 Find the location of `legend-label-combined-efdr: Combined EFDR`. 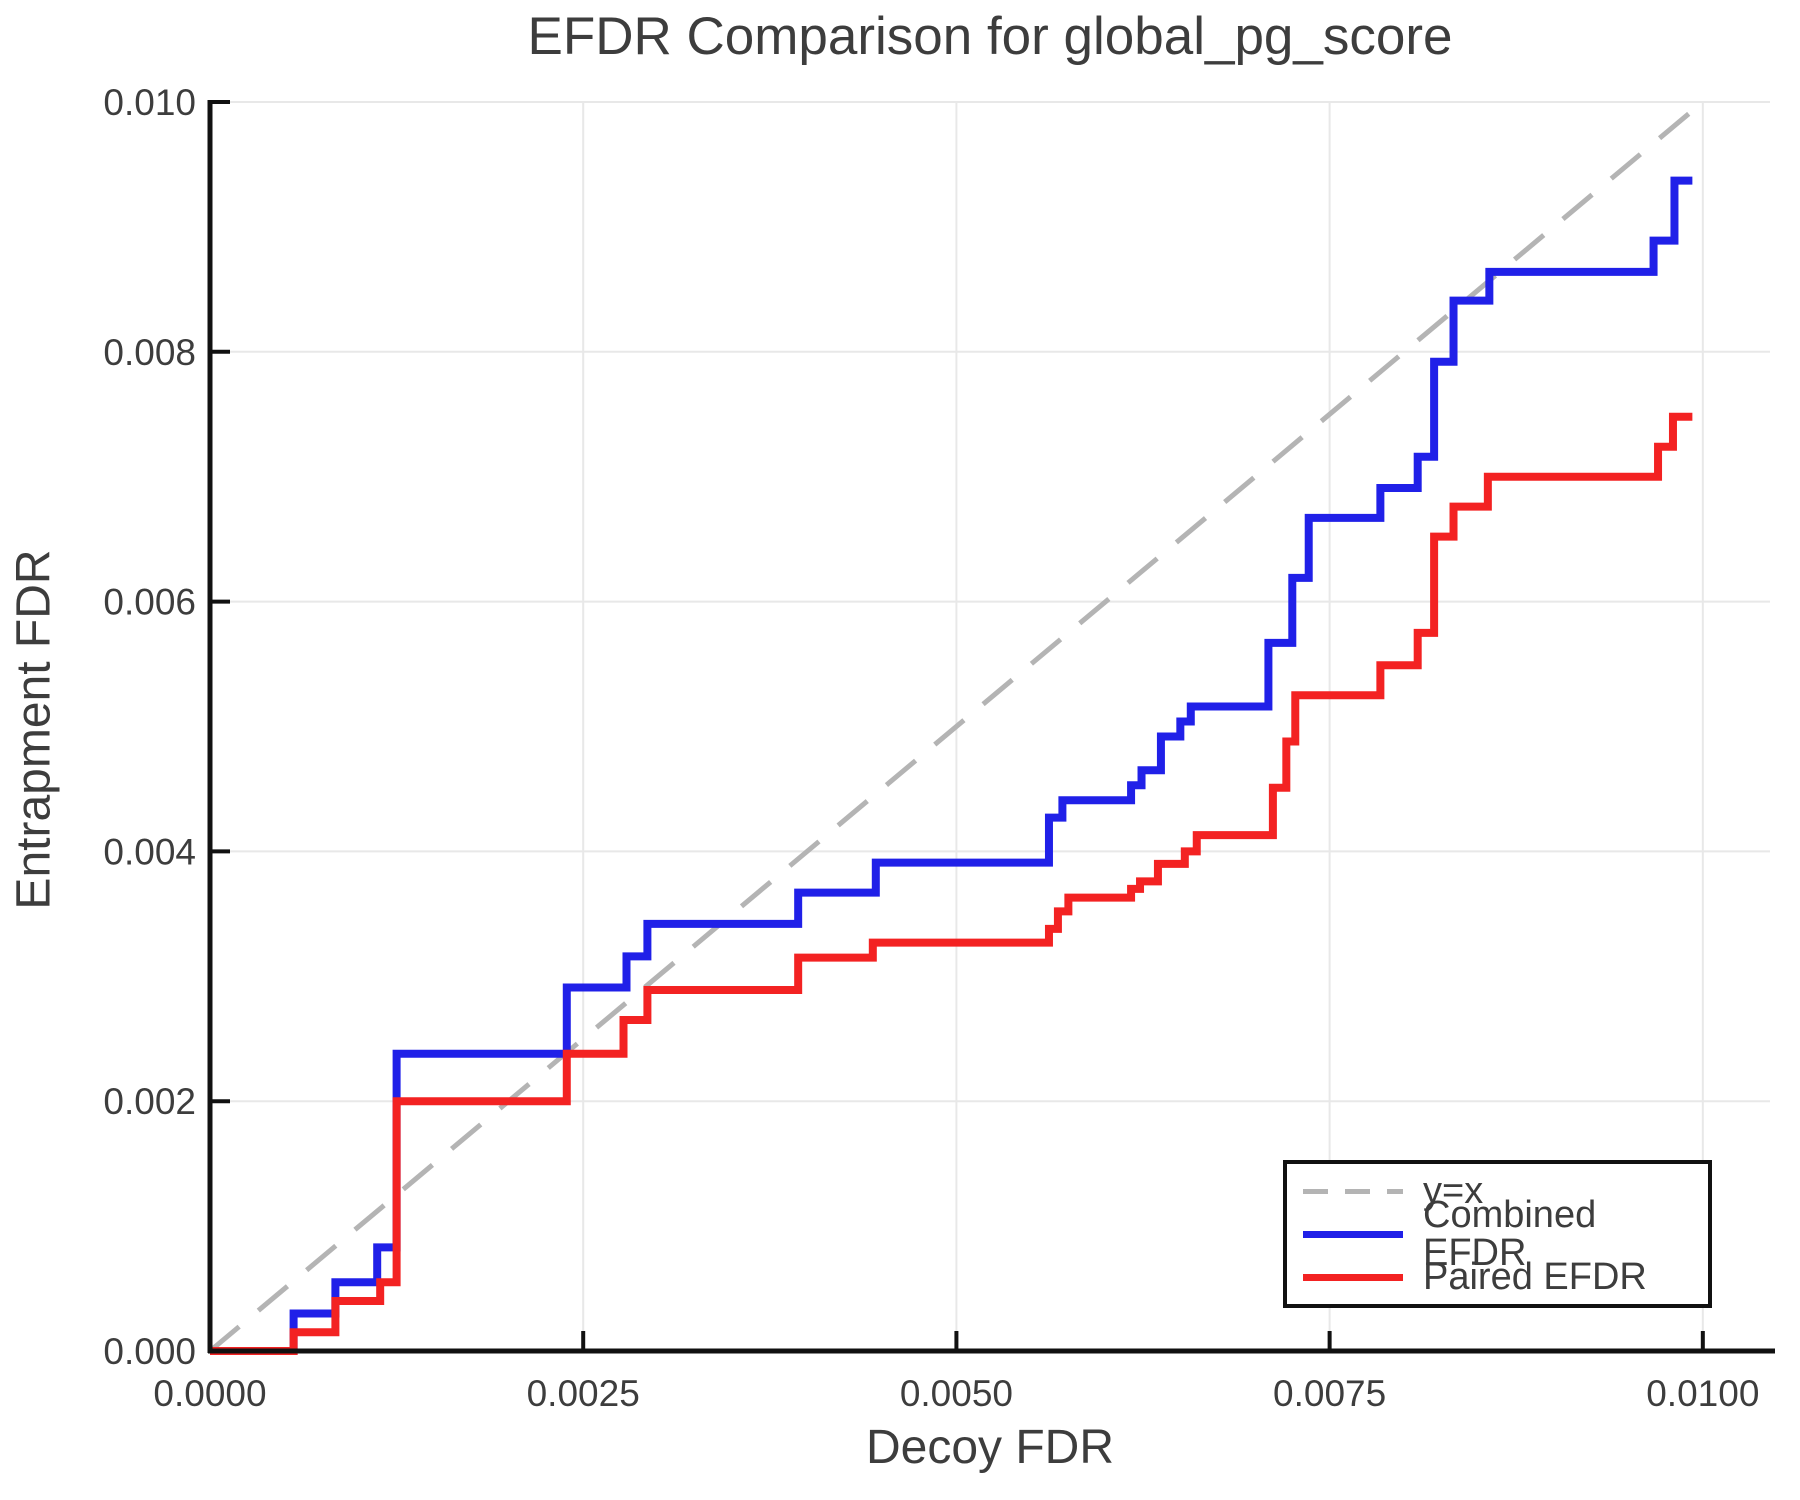

legend-label-combined-efdr: Combined EFDR is located at coordinates (1510, 1234).